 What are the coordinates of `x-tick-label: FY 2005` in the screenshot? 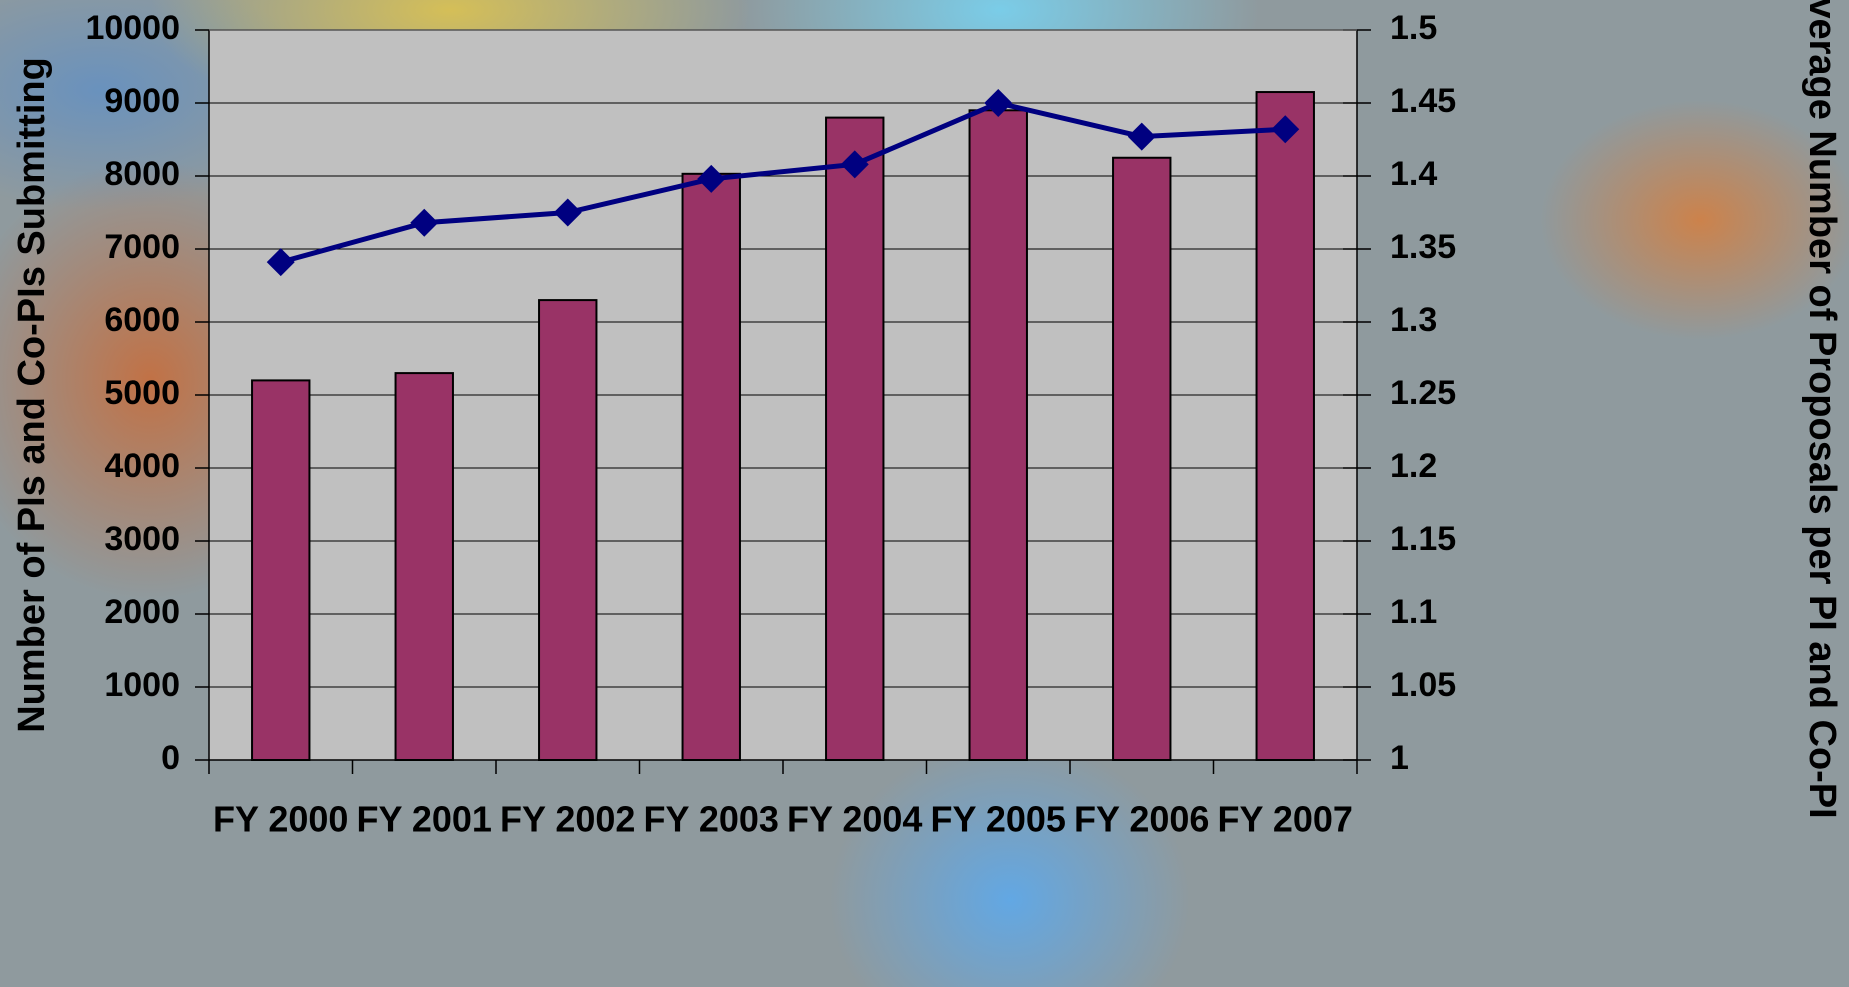 It's located at (998, 819).